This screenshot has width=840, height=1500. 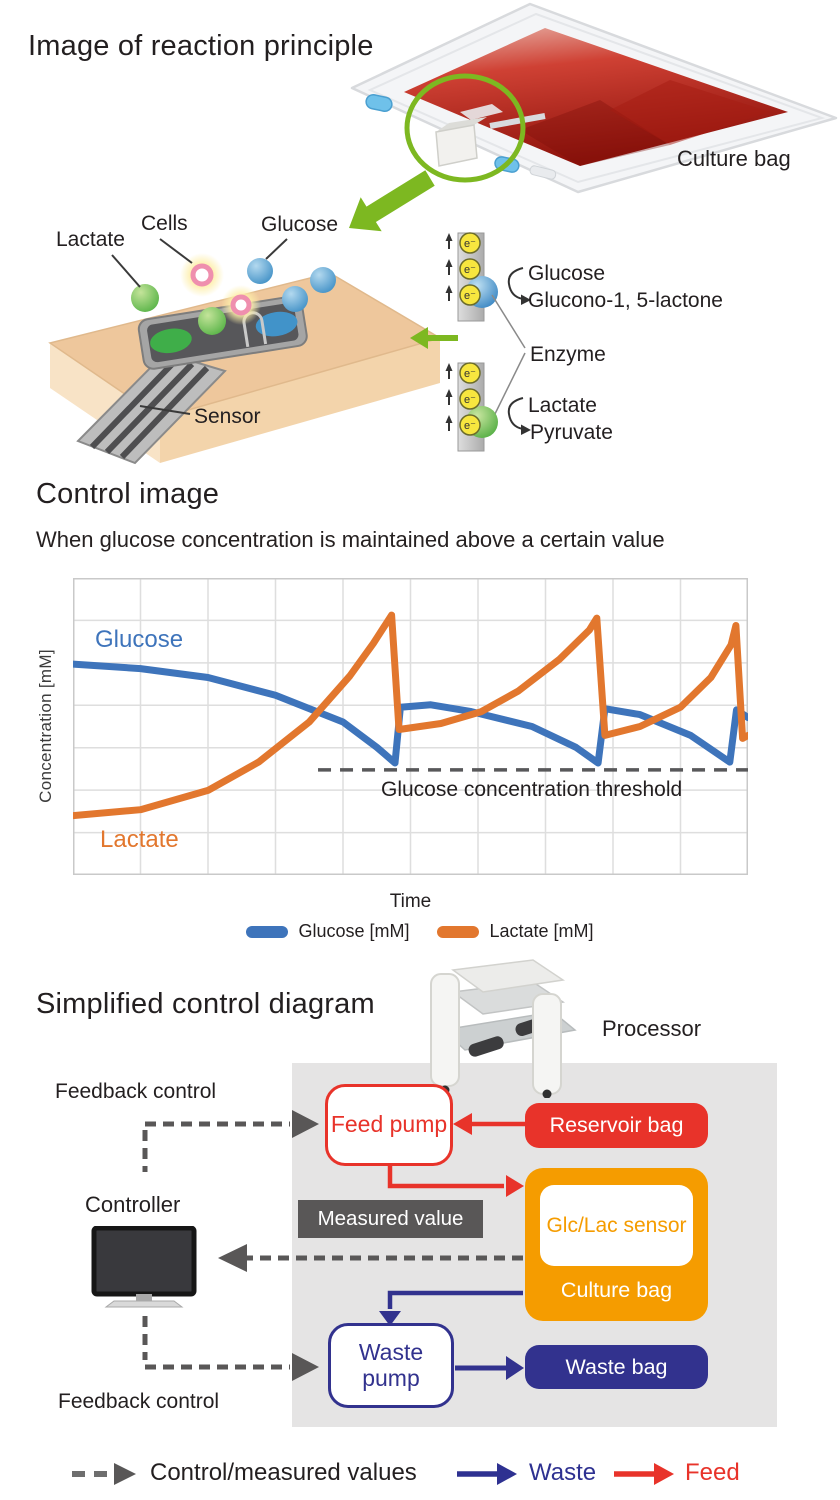 I want to click on reaction-arrowhead-lactate, so click(x=526, y=429).